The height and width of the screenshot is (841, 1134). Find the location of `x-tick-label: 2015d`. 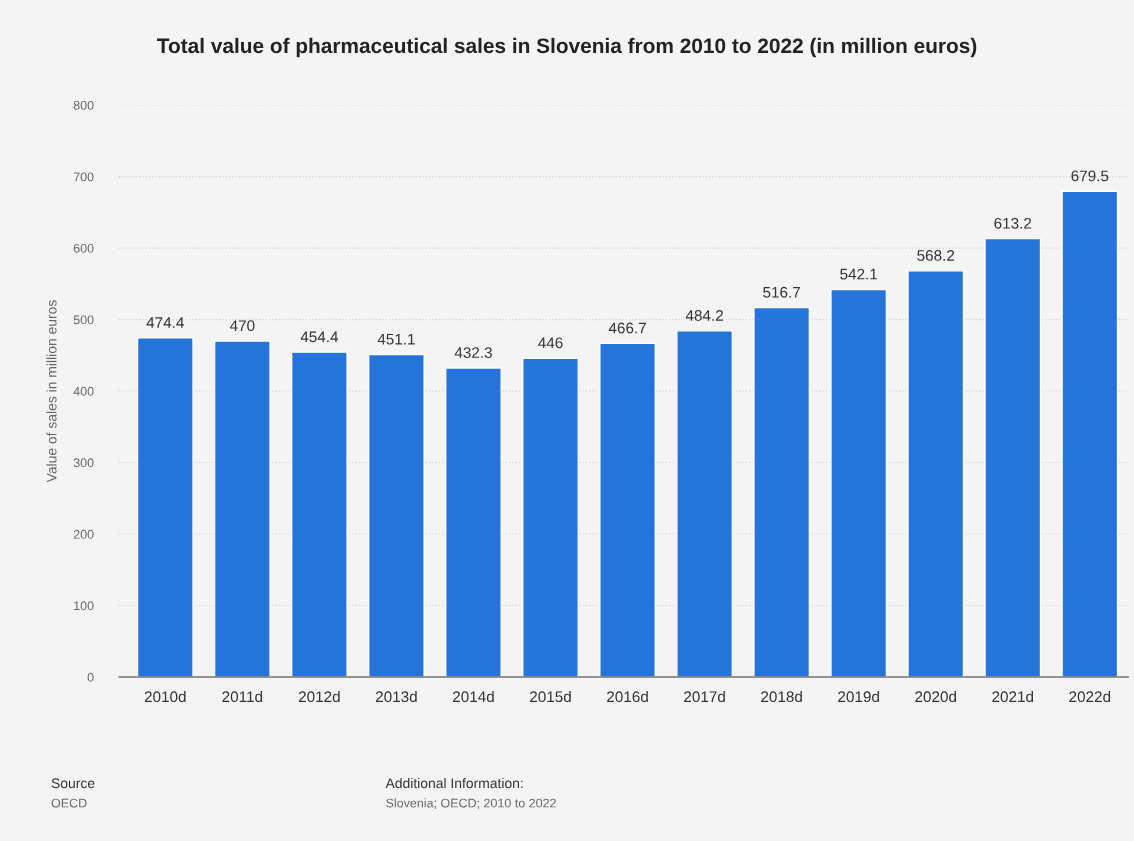

x-tick-label: 2015d is located at coordinates (550, 696).